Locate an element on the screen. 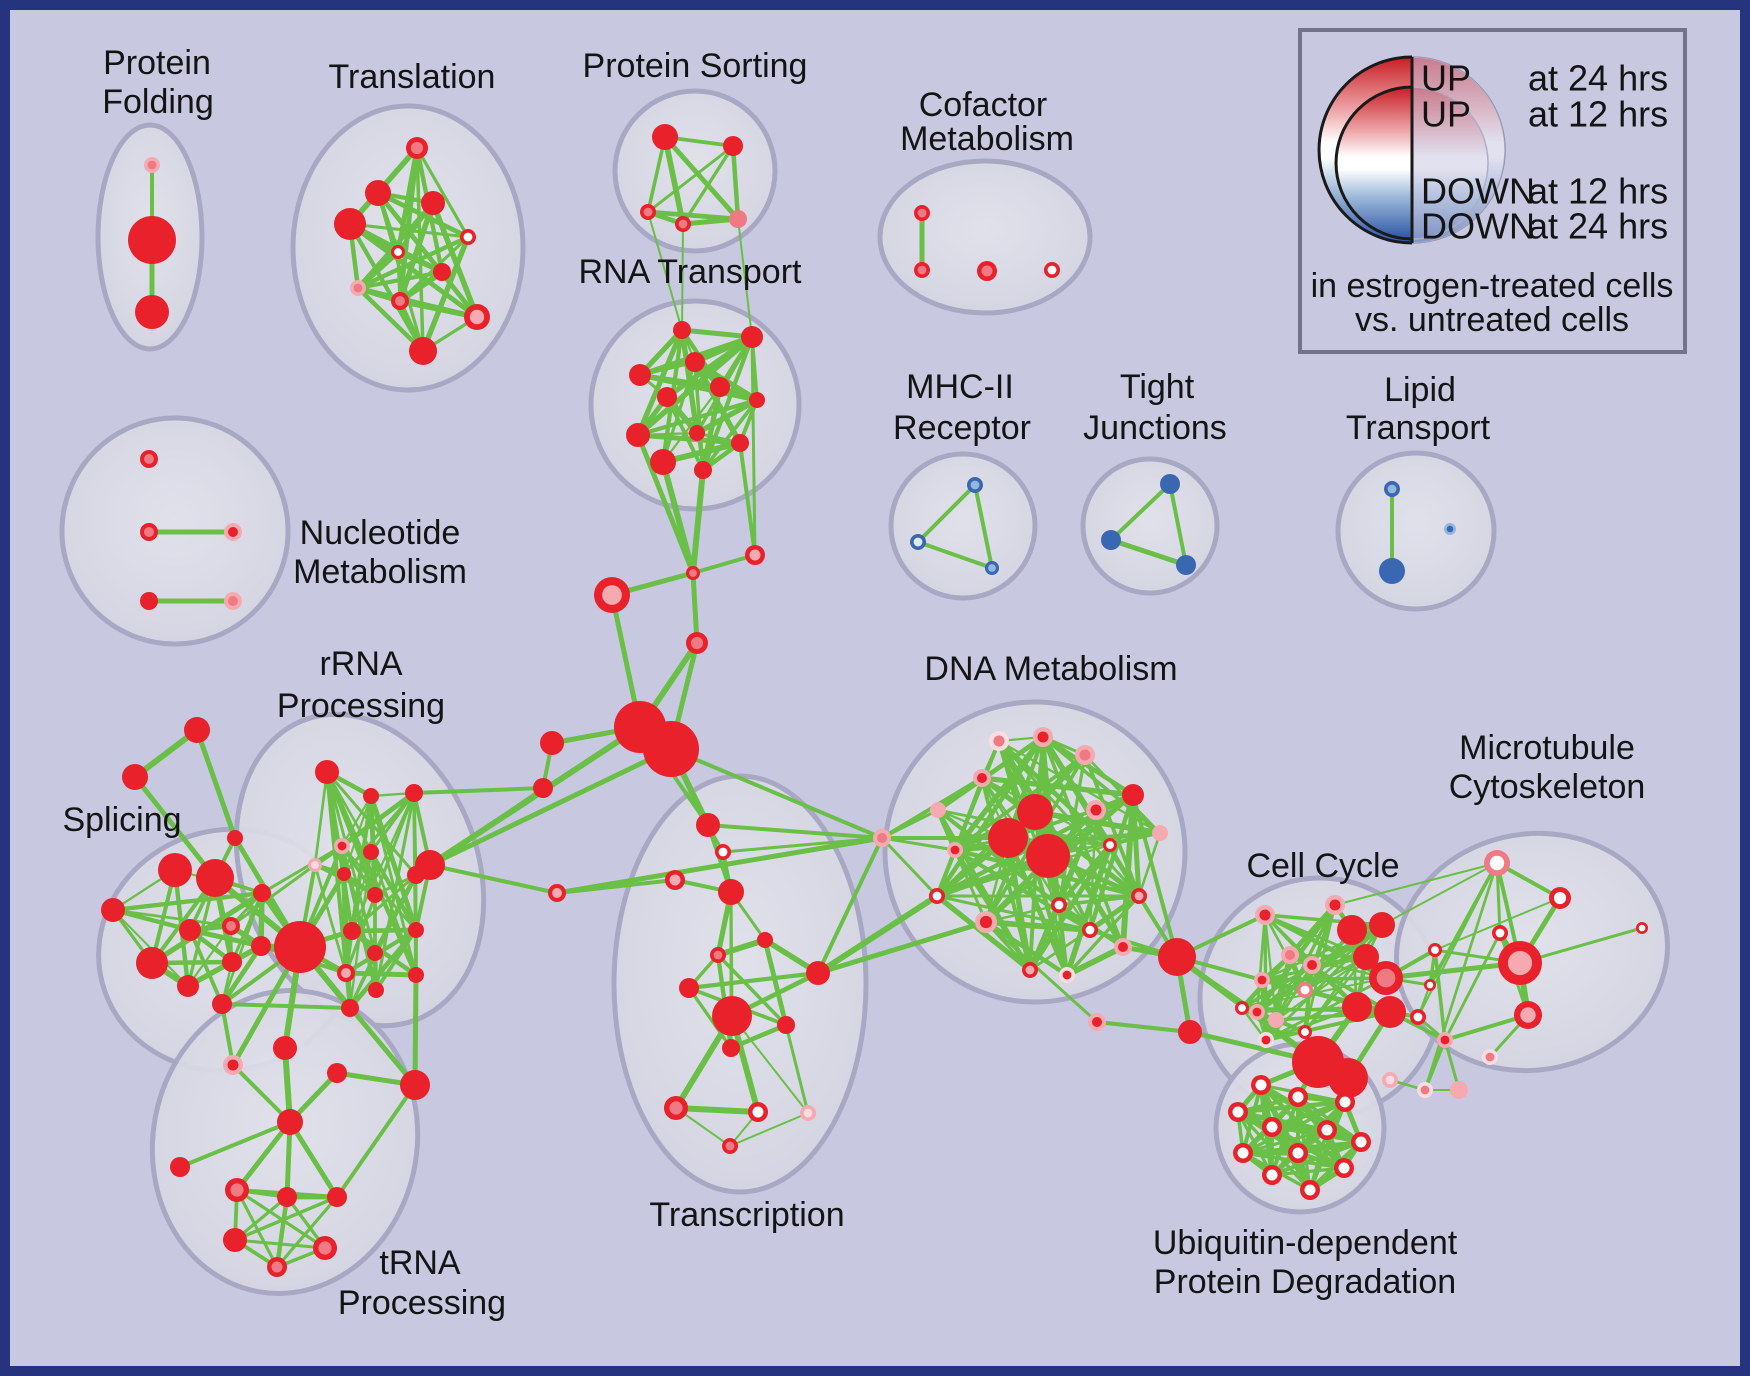  node-p2-center is located at coordinates (648, 212).